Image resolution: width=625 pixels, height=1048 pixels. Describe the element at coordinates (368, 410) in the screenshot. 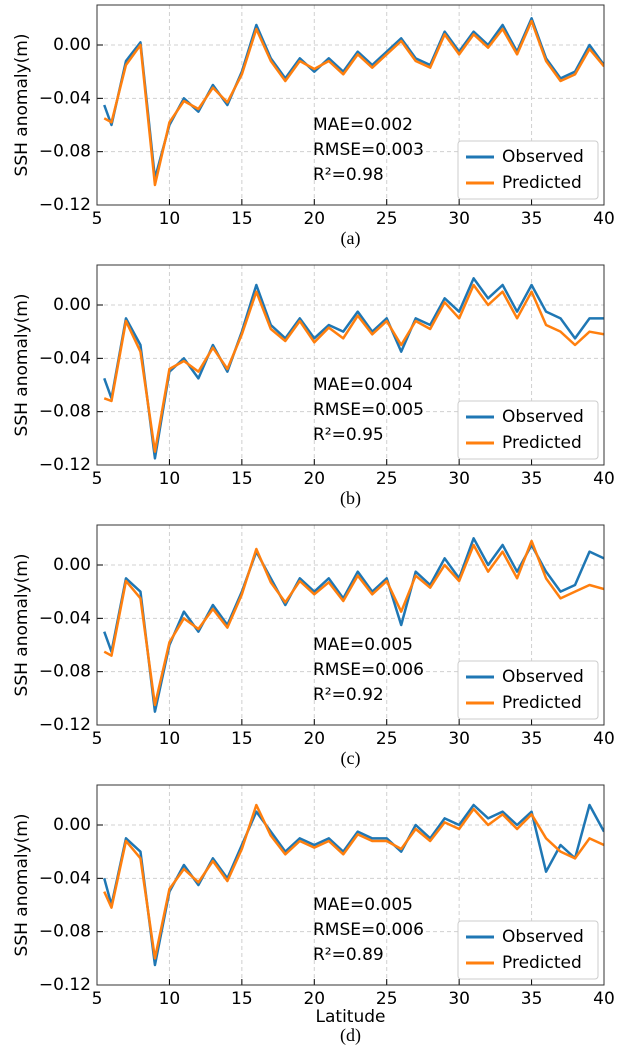

I see `annotation: RMSE=0.005` at that location.